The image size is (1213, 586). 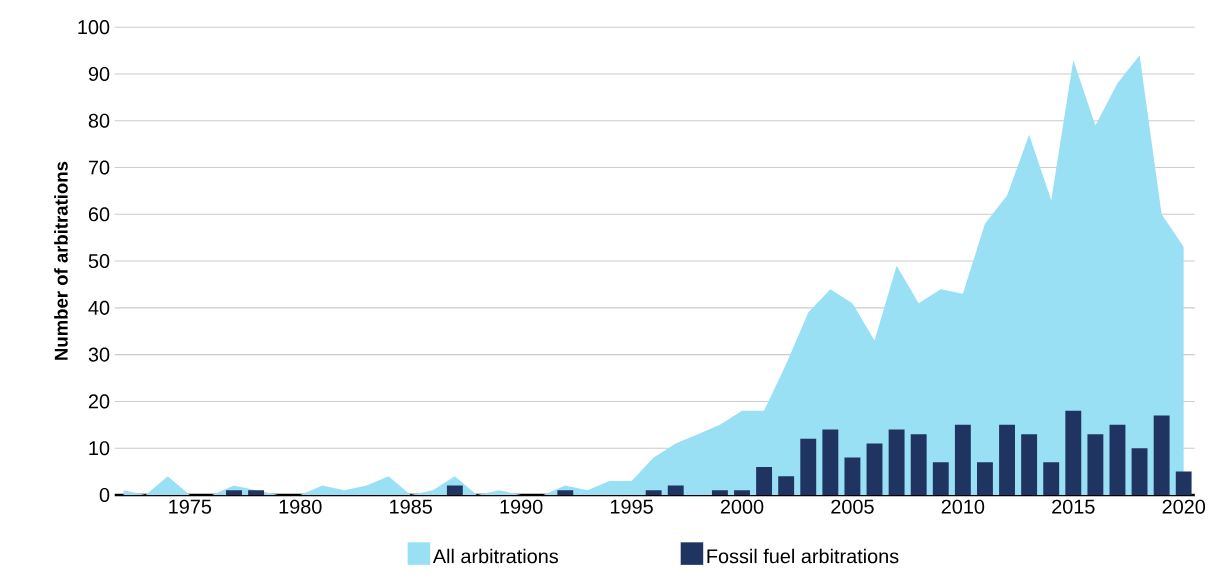 What do you see at coordinates (803, 556) in the screenshot?
I see `legend-label: Fossil fuel arbitrations` at bounding box center [803, 556].